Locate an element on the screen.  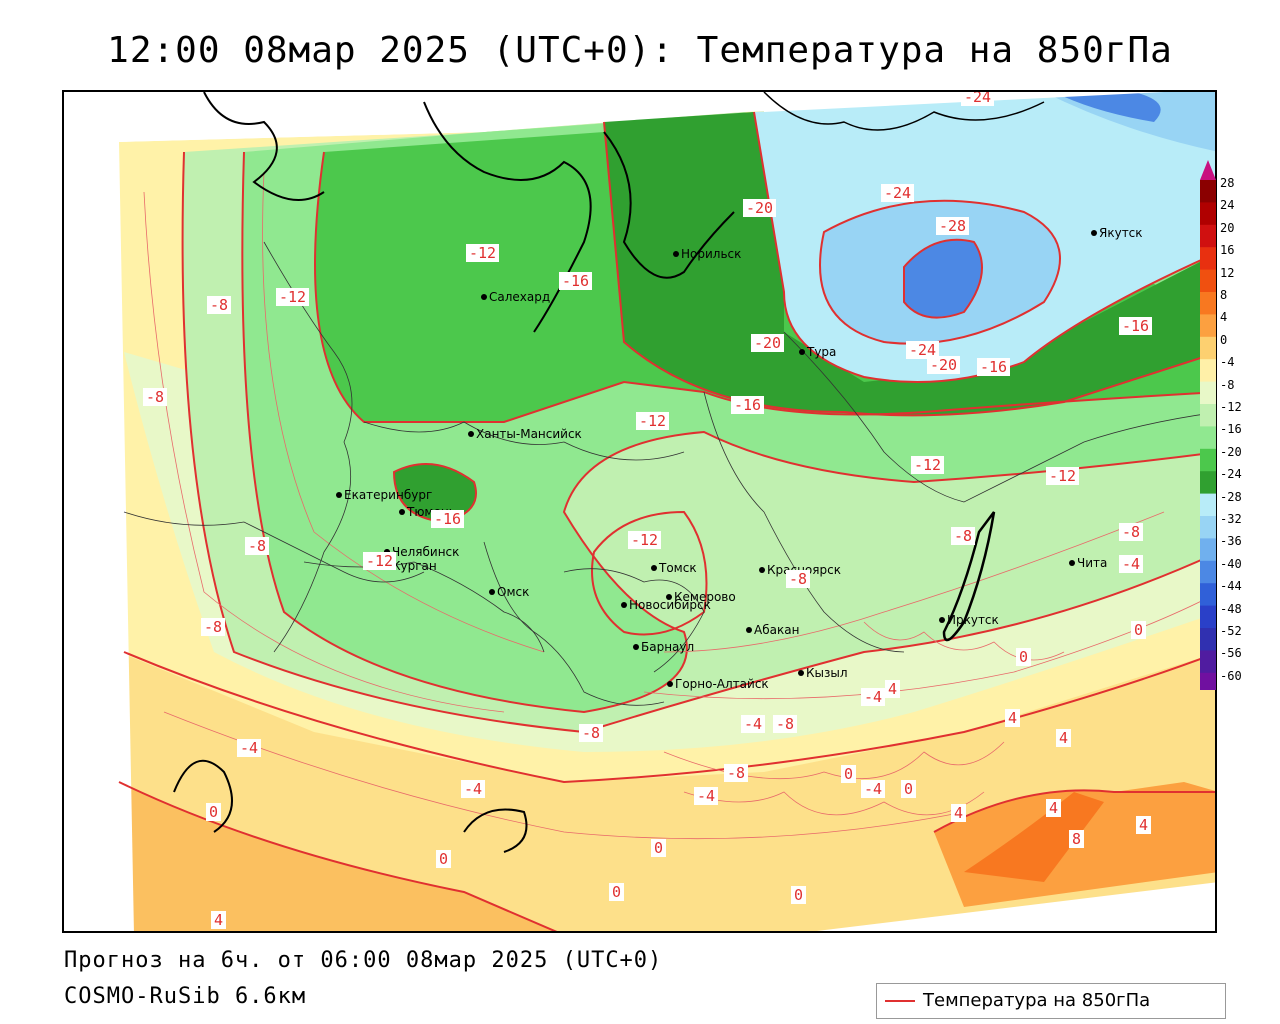
legend-label: Температура на 850гПа is located at coordinates (1037, 1000).